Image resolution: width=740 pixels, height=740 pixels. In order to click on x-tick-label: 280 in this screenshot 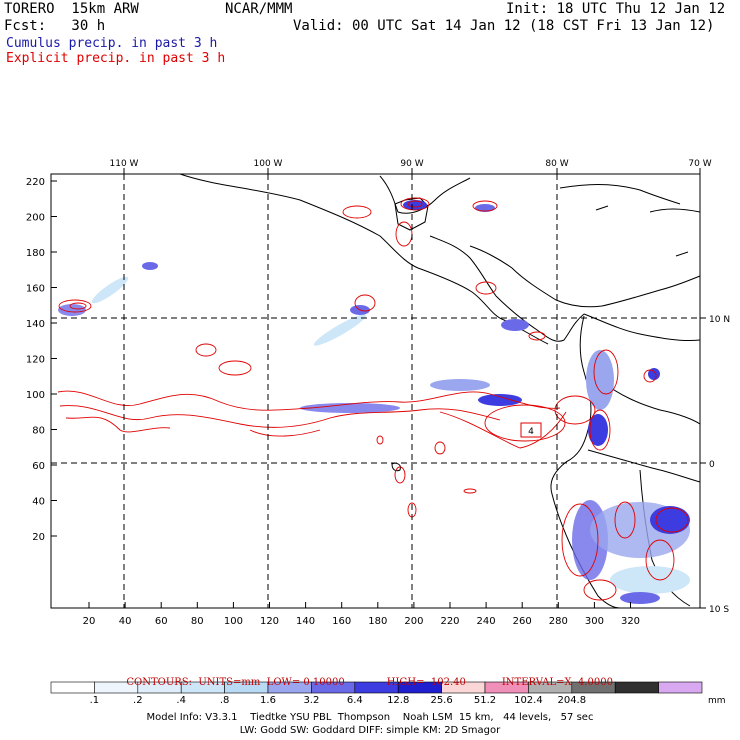, I will do `click(558, 621)`.